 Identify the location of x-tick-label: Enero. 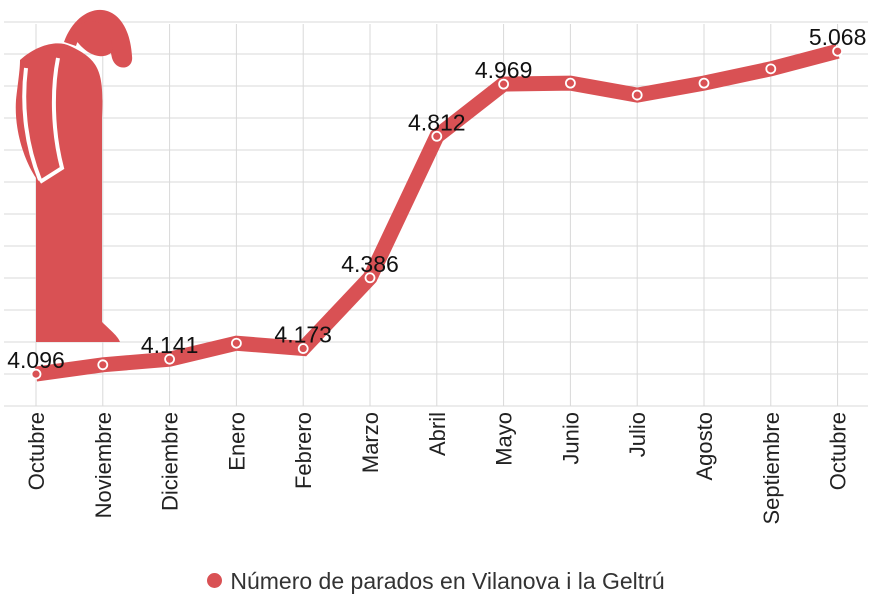
(236, 441).